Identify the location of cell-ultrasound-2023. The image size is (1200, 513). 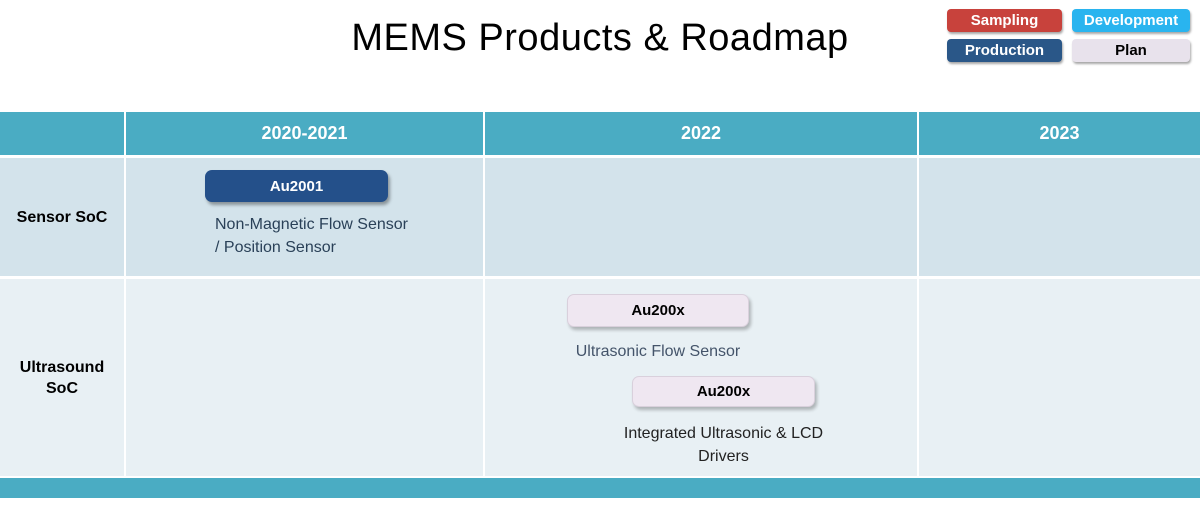
(1059, 377).